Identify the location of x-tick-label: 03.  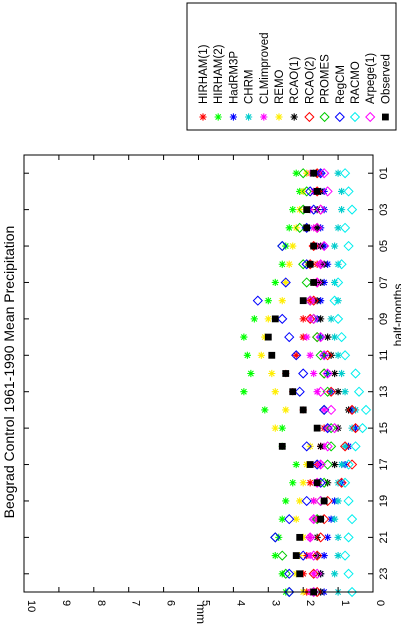
(384, 210).